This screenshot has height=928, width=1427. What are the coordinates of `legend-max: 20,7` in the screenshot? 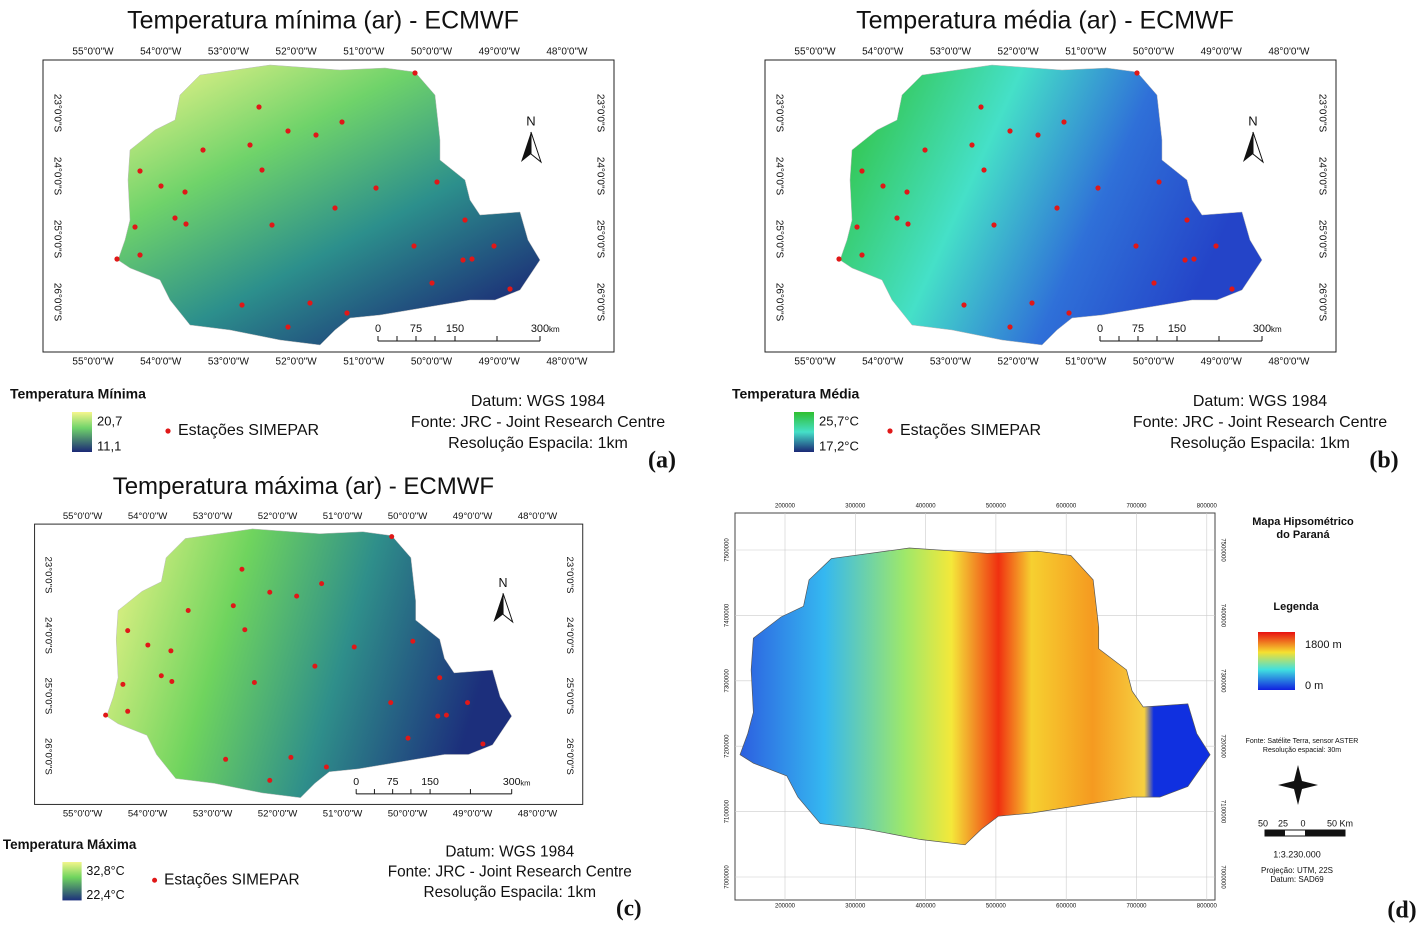 It's located at (109, 420).